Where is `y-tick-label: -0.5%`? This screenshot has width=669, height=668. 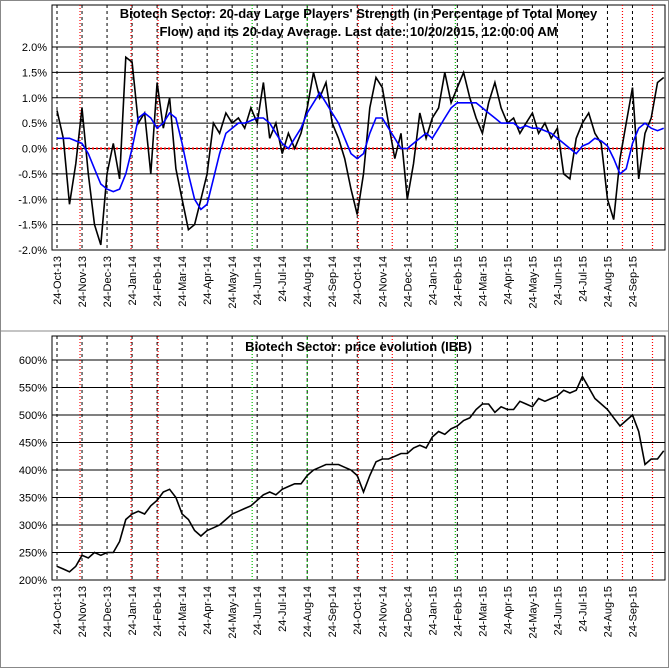 y-tick-label: -0.5% is located at coordinates (32, 175).